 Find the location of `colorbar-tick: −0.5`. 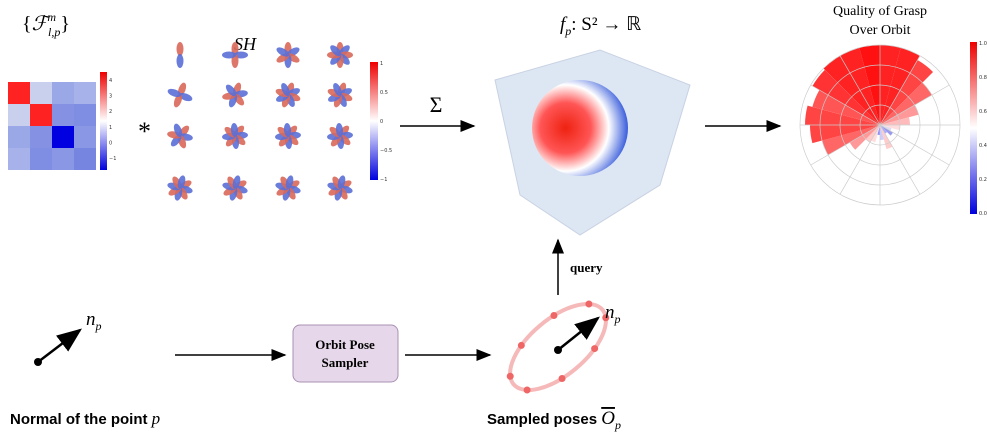

colorbar-tick: −0.5 is located at coordinates (386, 151).